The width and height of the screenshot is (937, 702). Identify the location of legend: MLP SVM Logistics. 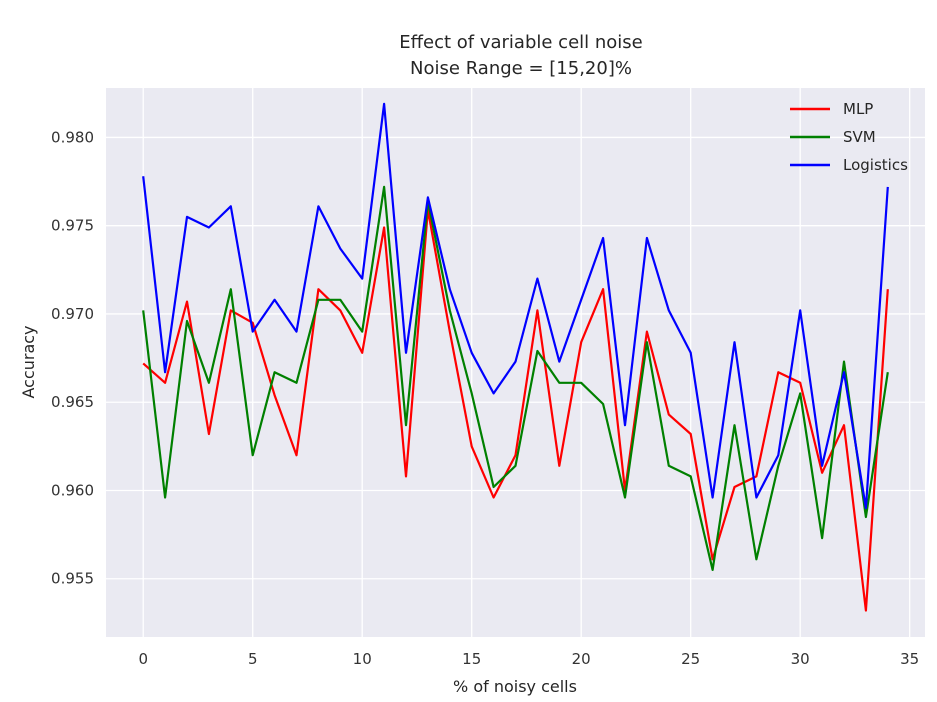
(849, 137).